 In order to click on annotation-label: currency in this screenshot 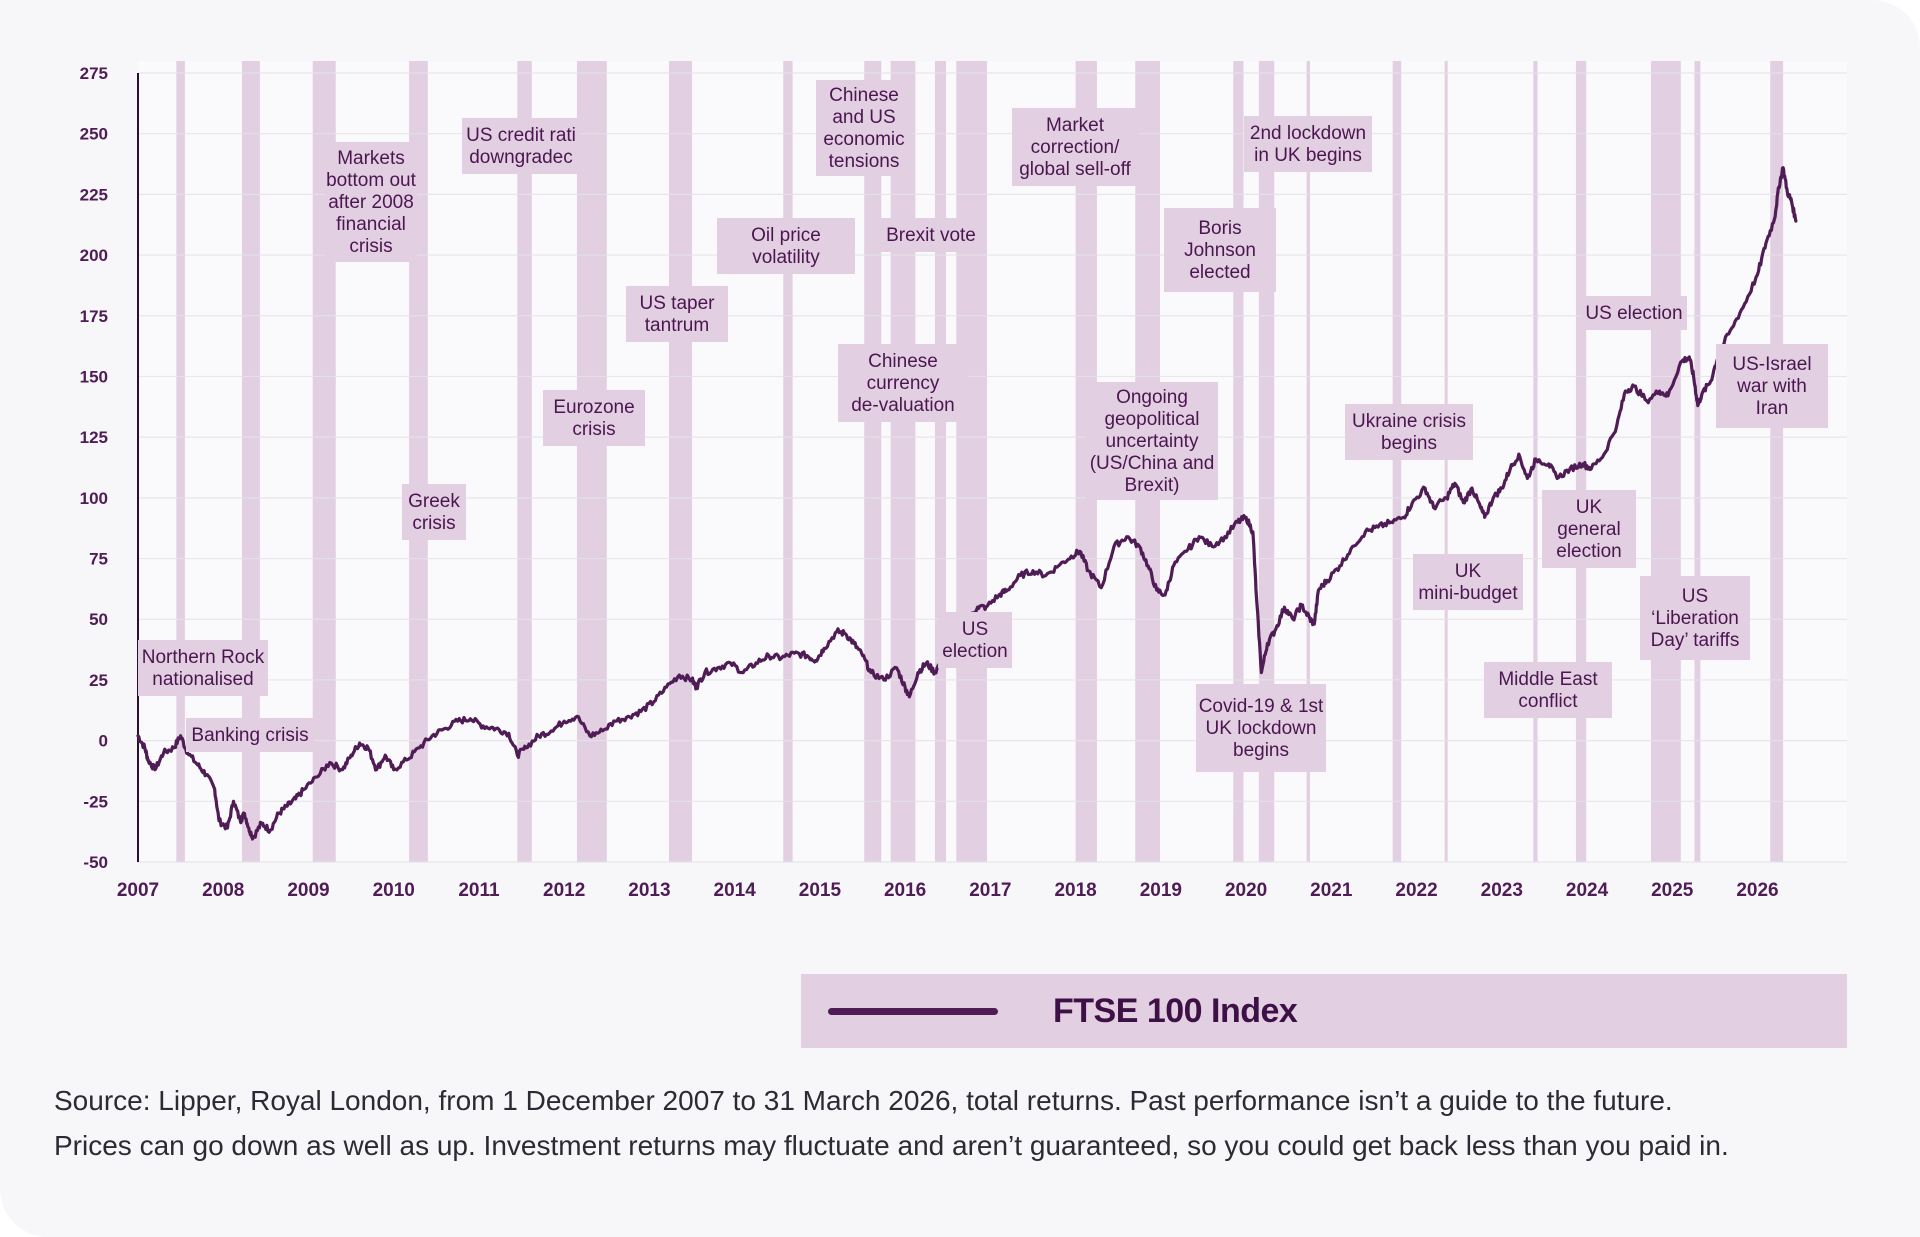, I will do `click(903, 383)`.